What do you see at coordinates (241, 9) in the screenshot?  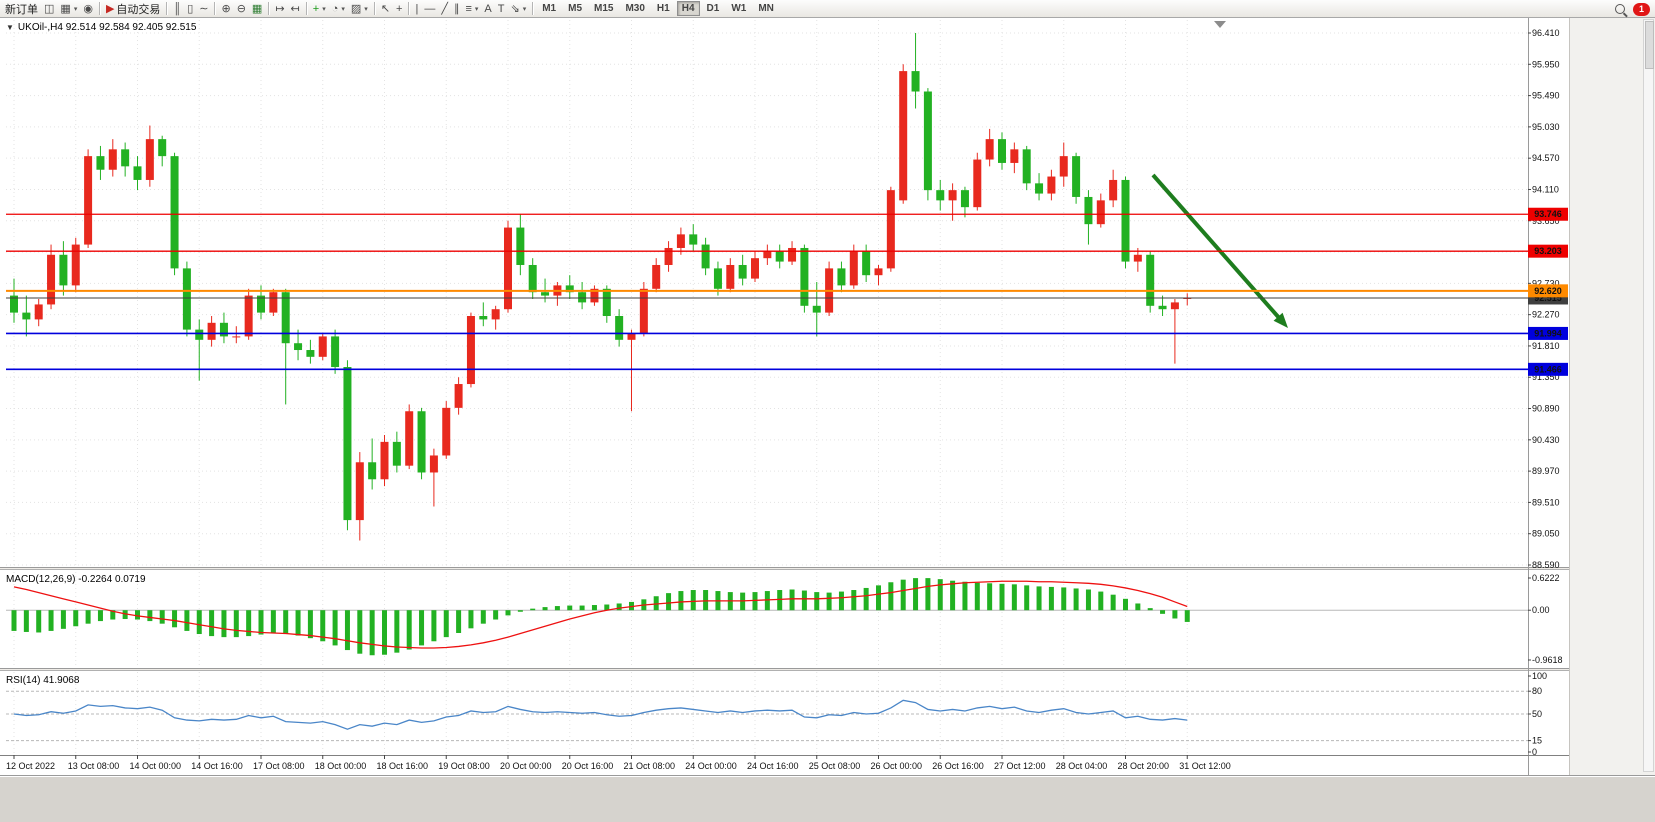 I see `zoom-out-button: ⊖` at bounding box center [241, 9].